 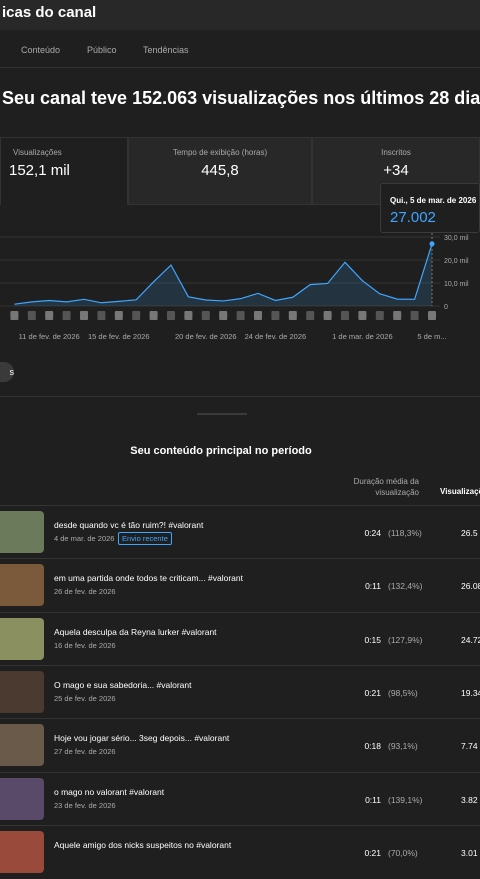 What do you see at coordinates (362, 336) in the screenshot?
I see `x-tick-label: 1 de mar. de 2026` at bounding box center [362, 336].